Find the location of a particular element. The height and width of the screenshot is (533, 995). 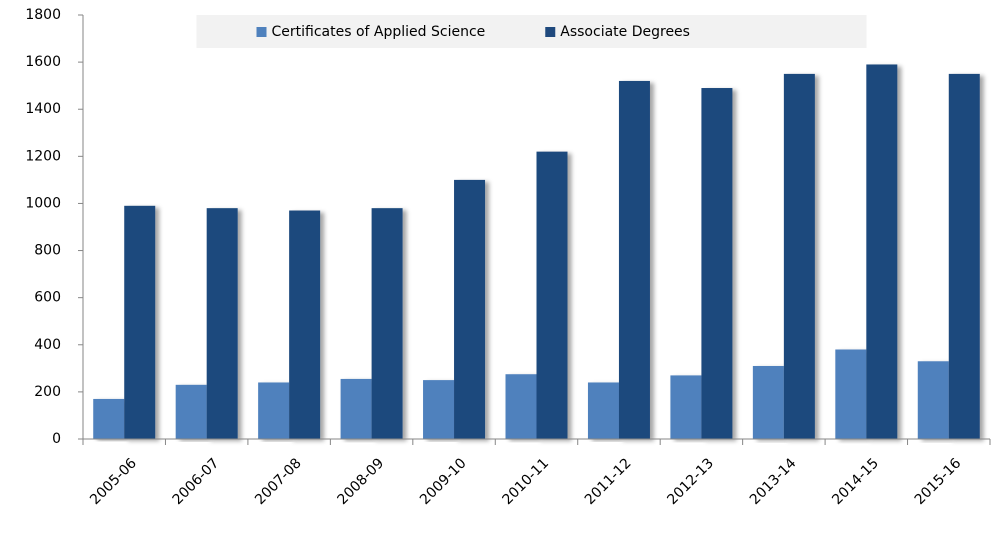

x-tick-label: 2012-13 is located at coordinates (690, 481).